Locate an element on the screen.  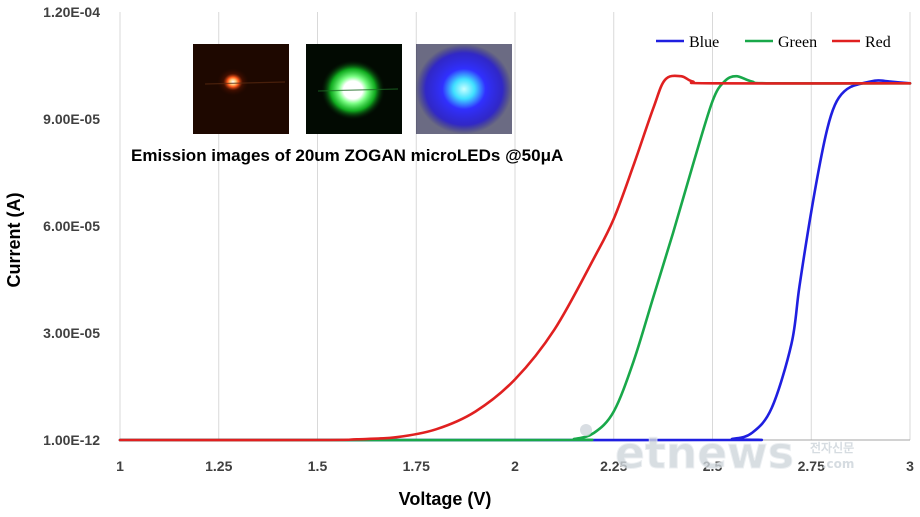
x-tick-label: 1.75 is located at coordinates (416, 466).